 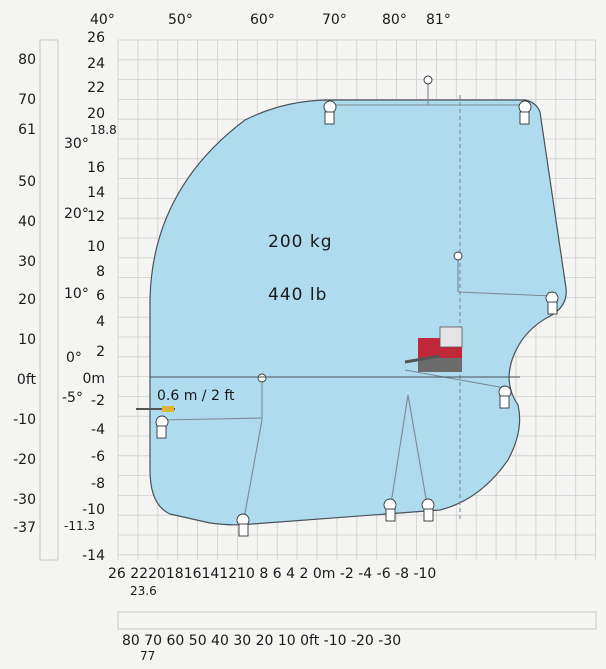 What do you see at coordinates (96, 88) in the screenshot?
I see `y-tick-m: 22` at bounding box center [96, 88].